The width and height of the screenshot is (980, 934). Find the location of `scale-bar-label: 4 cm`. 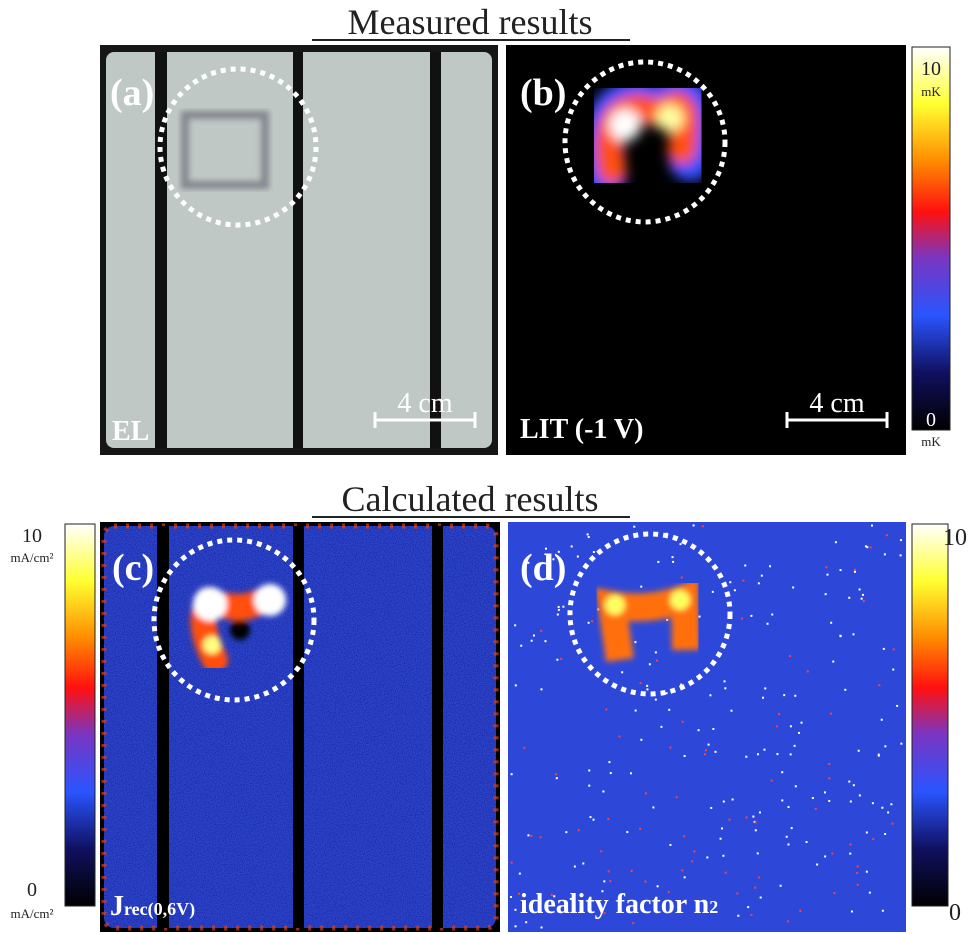

scale-bar-label: 4 cm is located at coordinates (836, 403).